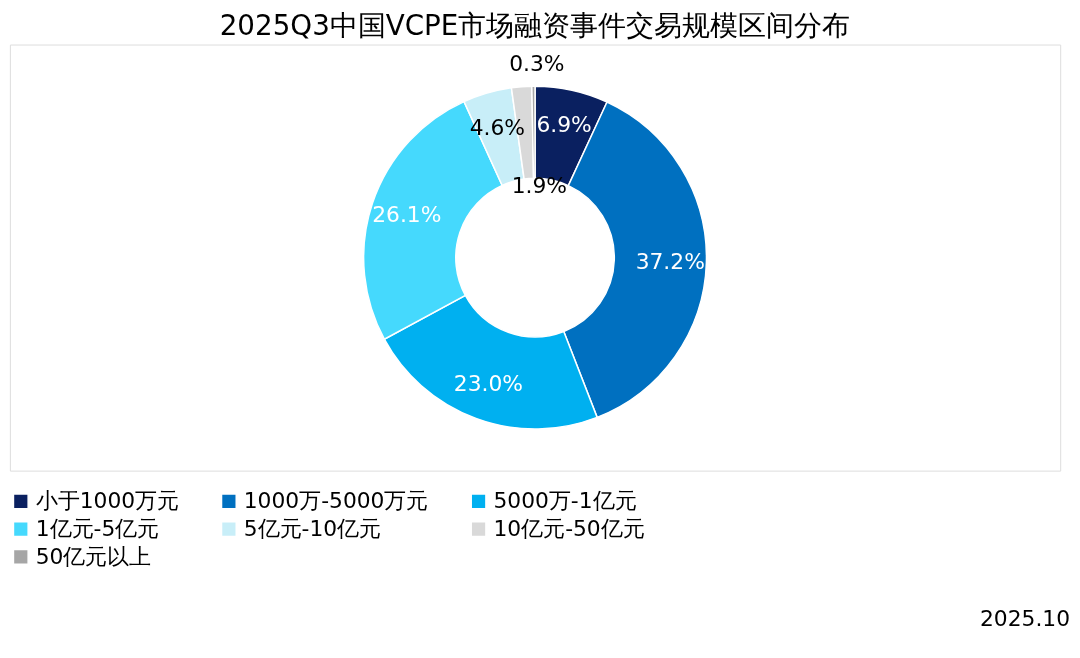 Image resolution: width=1080 pixels, height=658 pixels. I want to click on legend-label: 1亿元-5亿元, so click(97, 529).